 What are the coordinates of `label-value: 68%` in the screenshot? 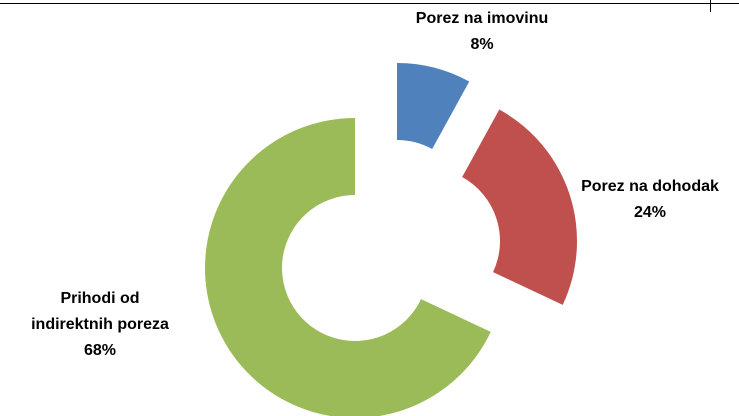 It's located at (100, 350).